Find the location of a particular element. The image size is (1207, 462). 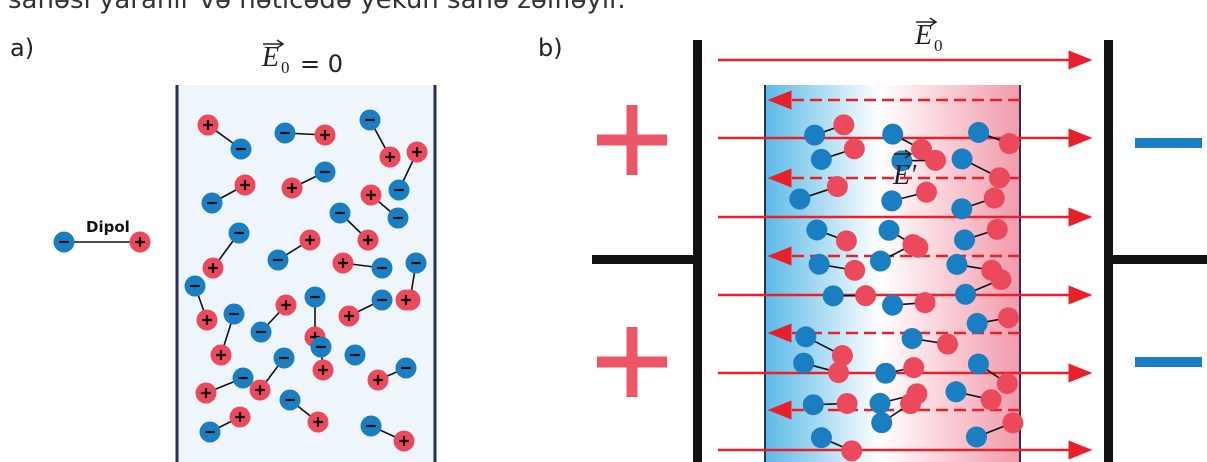

panel-label: a) is located at coordinates (22, 48).